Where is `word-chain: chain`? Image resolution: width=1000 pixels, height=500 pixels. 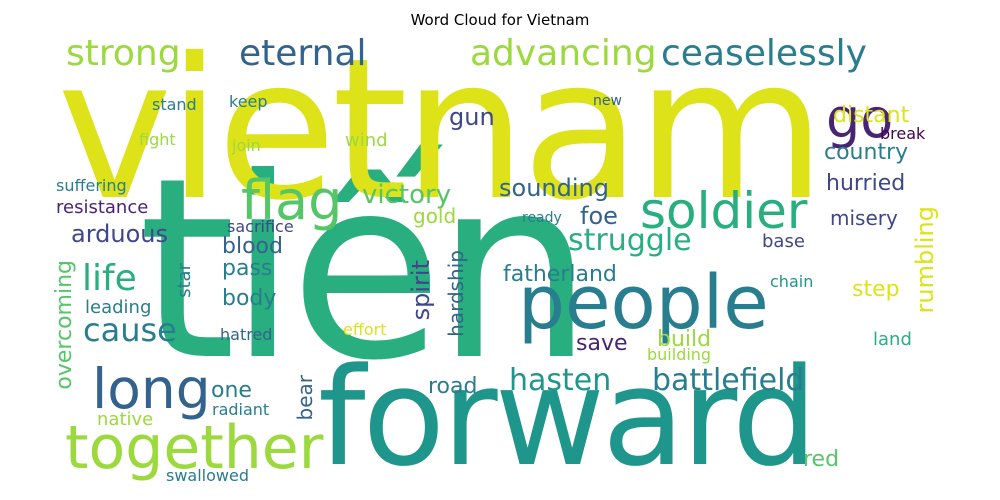 word-chain: chain is located at coordinates (792, 281).